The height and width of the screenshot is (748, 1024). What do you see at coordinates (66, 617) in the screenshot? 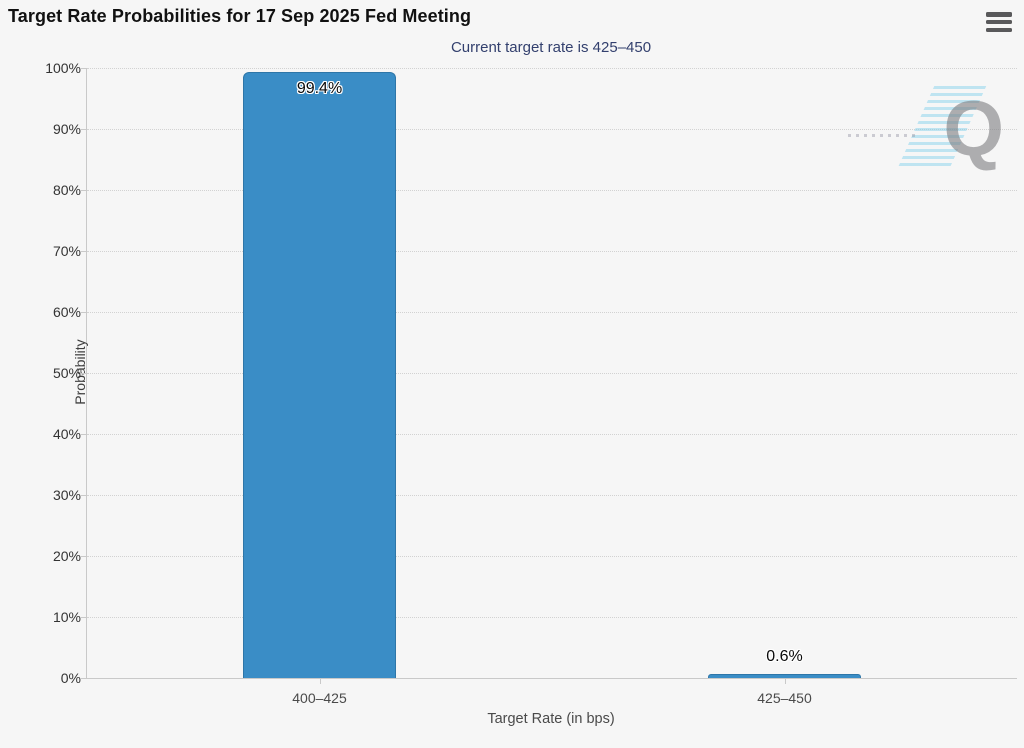
I see `y-axis-label-10%: 10%` at bounding box center [66, 617].